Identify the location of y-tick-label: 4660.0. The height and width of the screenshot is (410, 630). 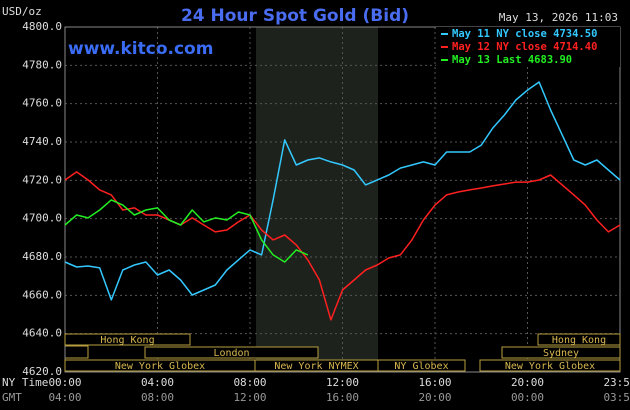
(42, 294).